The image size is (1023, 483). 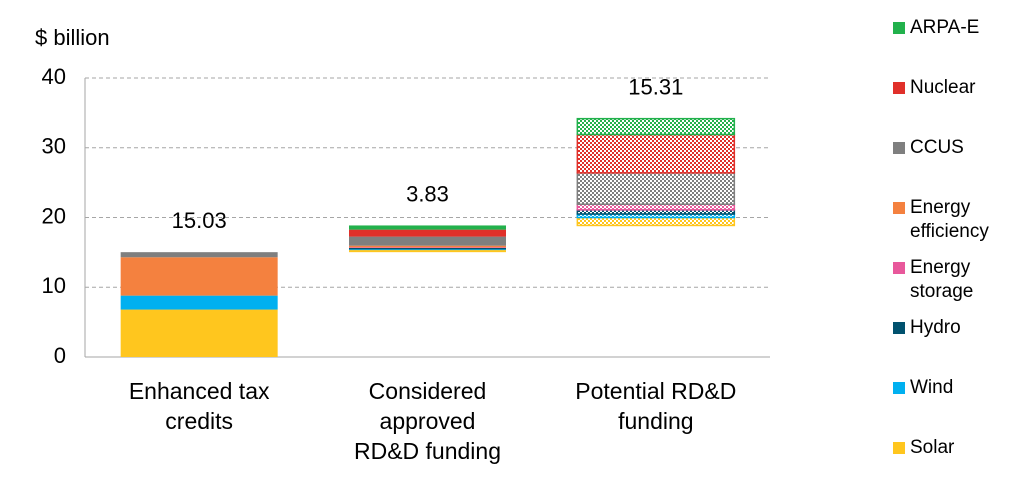 I want to click on legend-label: Solar, so click(x=932, y=447).